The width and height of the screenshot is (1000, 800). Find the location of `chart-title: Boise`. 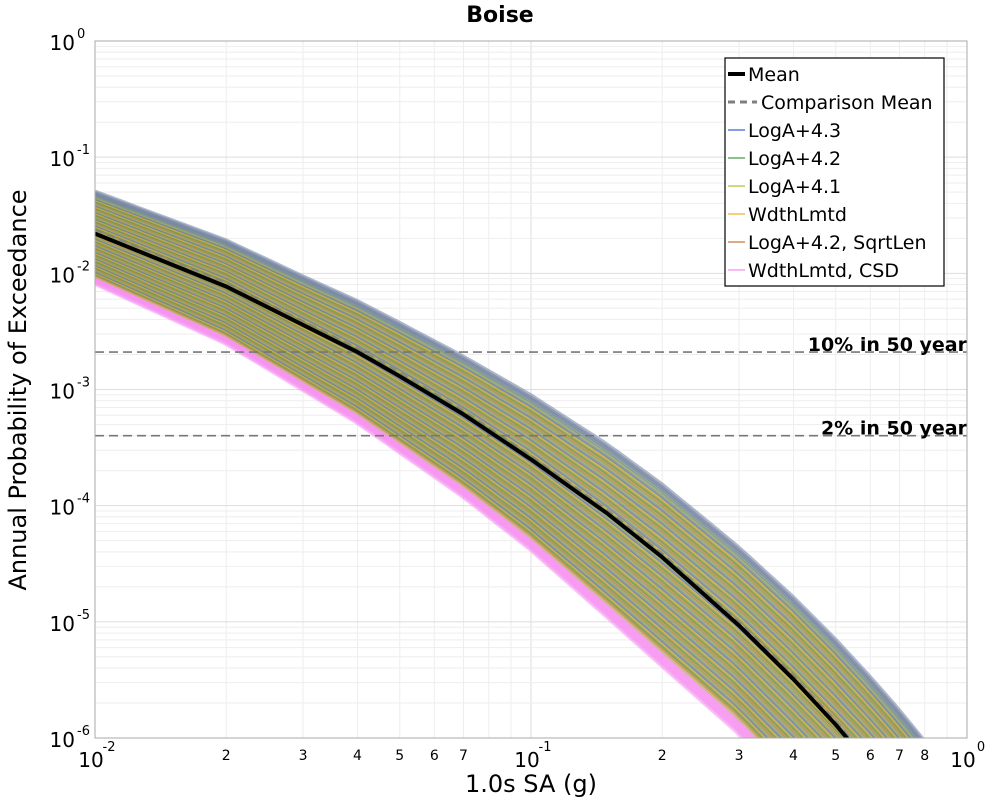

chart-title: Boise is located at coordinates (499, 15).